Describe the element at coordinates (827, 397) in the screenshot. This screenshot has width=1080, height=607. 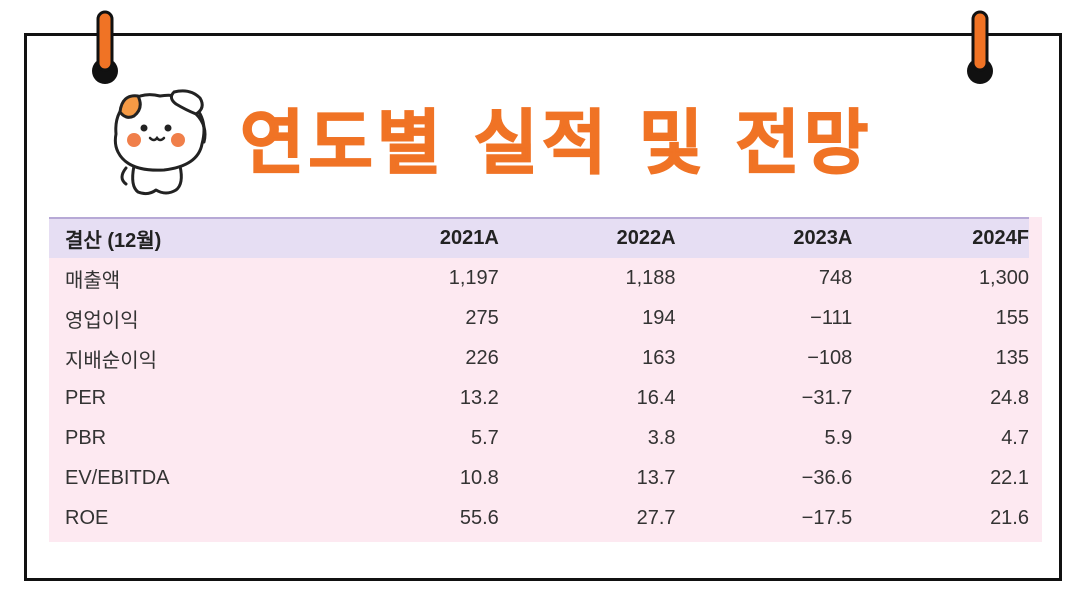
I see `table-cell: −31.7` at that location.